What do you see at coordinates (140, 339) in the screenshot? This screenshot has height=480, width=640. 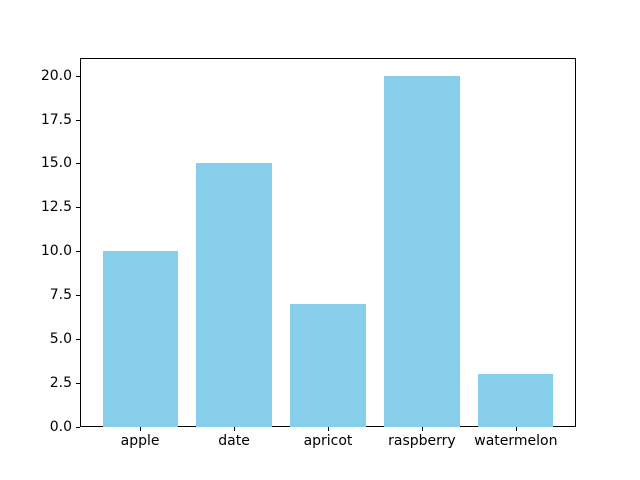 I see `bar-apple` at bounding box center [140, 339].